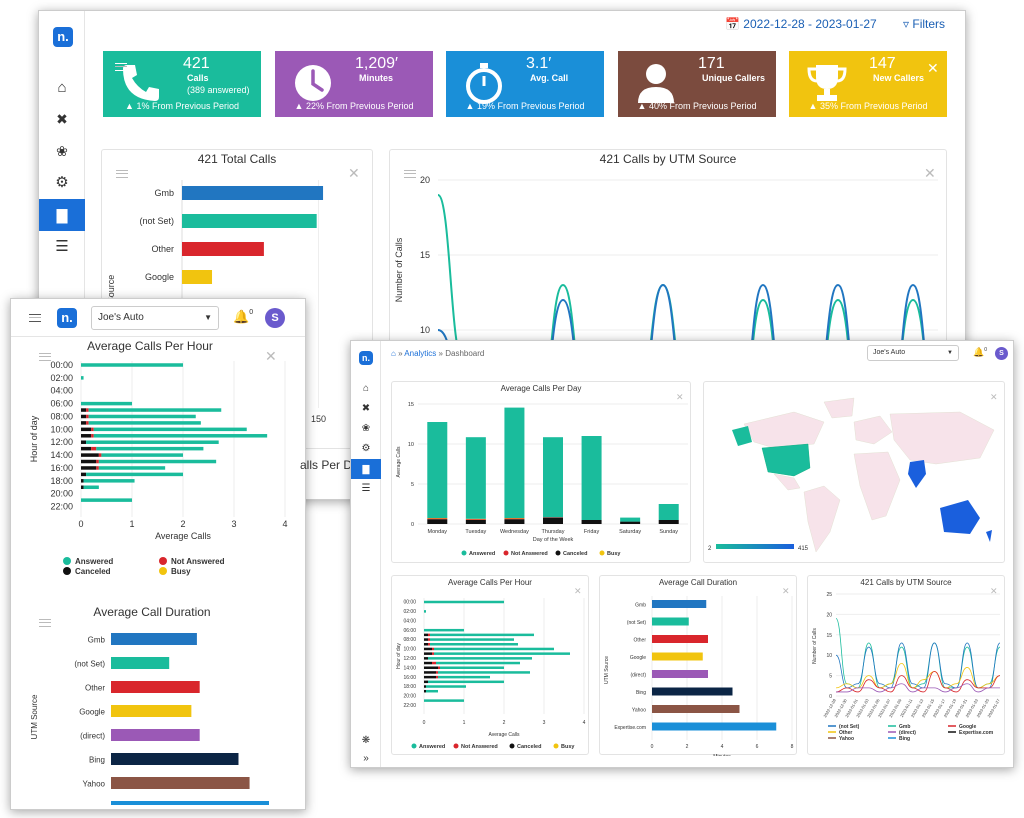 This screenshot has height=818, width=1024. I want to click on y-tick-label: 12:00, so click(409, 659).